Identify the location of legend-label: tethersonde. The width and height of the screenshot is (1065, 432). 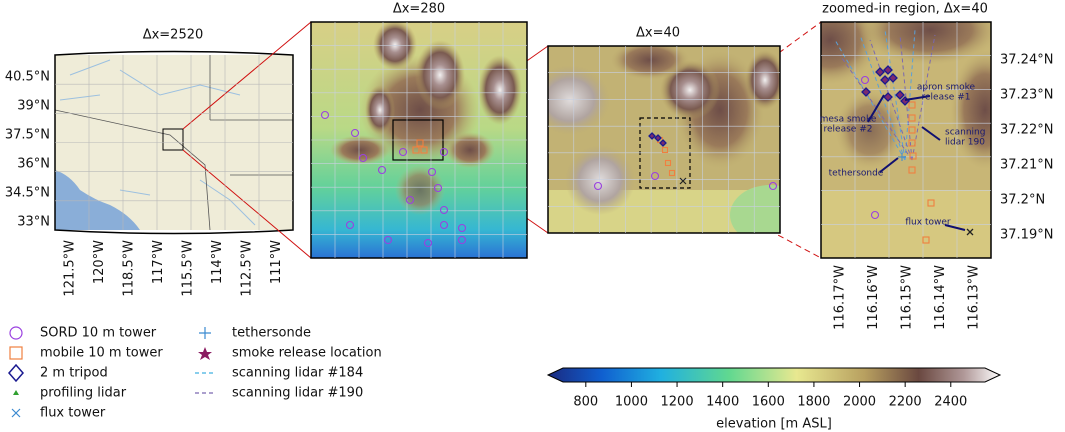
(271, 333).